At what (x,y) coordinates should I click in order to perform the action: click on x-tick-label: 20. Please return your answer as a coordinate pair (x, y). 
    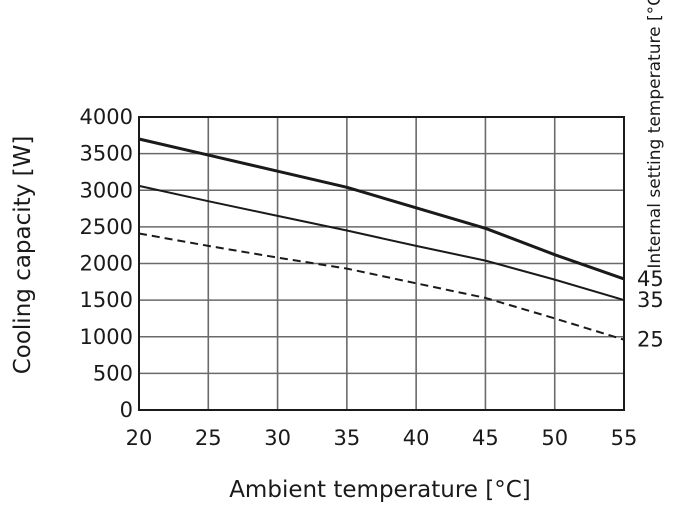
    Looking at the image, I should click on (139, 438).